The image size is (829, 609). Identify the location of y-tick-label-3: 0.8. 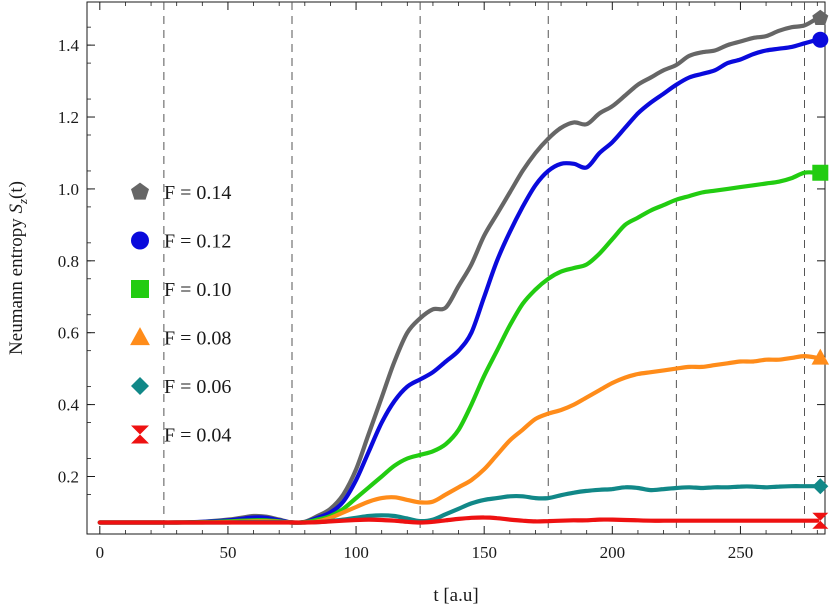
(68, 261).